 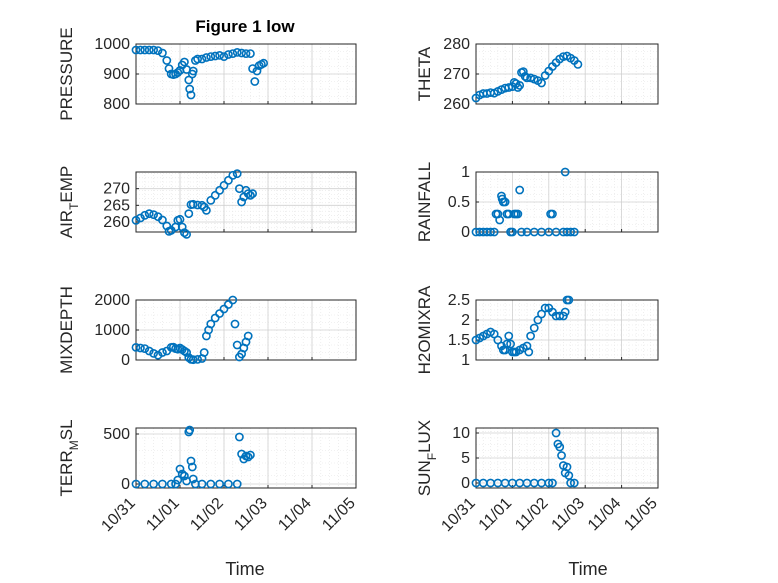 I want to click on ytick-label: 1000, so click(x=112, y=44).